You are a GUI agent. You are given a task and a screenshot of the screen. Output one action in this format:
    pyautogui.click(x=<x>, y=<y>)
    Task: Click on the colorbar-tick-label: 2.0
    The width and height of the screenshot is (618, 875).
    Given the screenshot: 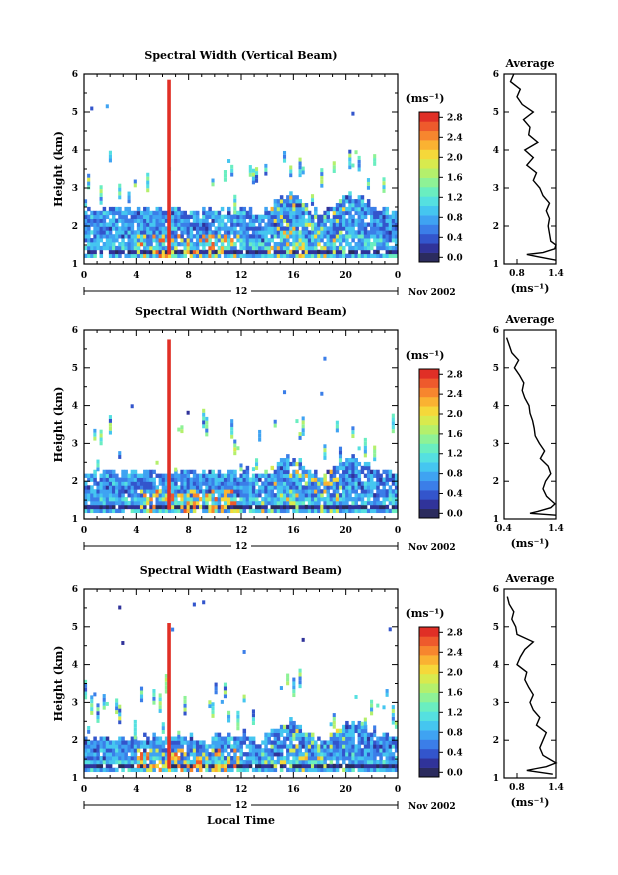 What is the action you would take?
    pyautogui.click(x=455, y=415)
    